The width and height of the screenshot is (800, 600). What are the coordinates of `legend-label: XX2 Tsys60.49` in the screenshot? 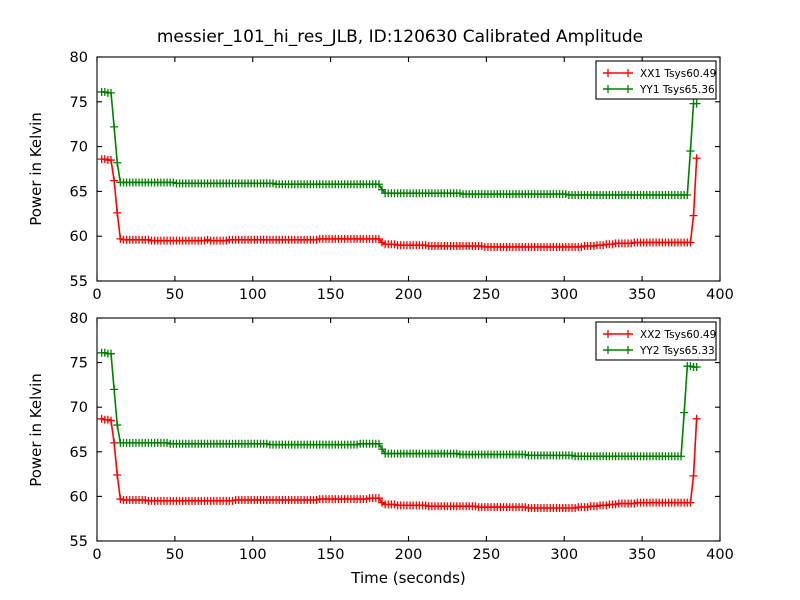 It's located at (678, 335).